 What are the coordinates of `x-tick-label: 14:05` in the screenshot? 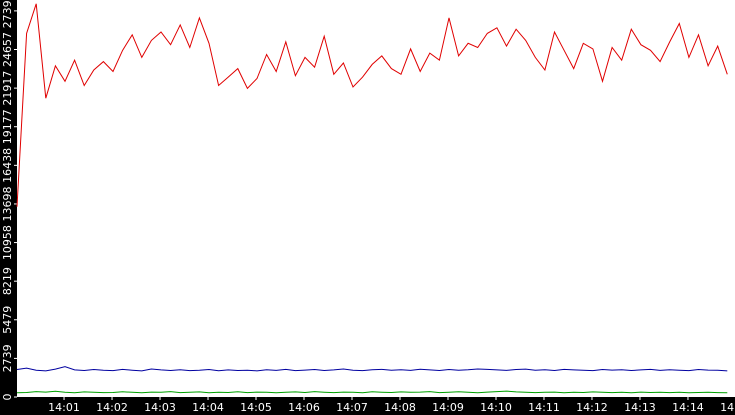 It's located at (256, 407).